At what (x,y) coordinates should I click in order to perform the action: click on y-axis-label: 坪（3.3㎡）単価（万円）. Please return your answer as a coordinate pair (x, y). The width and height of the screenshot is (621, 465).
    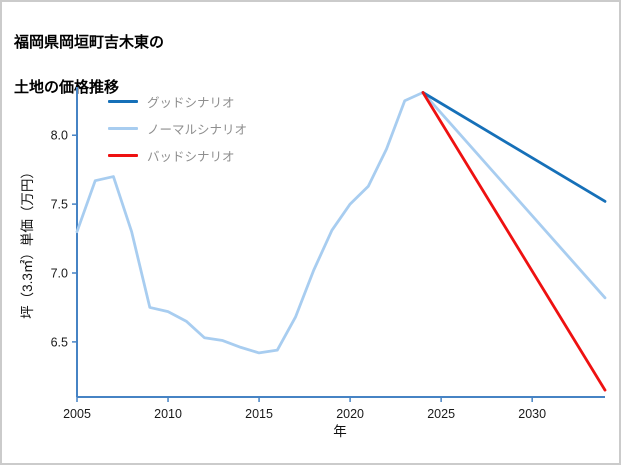
    Looking at the image, I should click on (27, 242).